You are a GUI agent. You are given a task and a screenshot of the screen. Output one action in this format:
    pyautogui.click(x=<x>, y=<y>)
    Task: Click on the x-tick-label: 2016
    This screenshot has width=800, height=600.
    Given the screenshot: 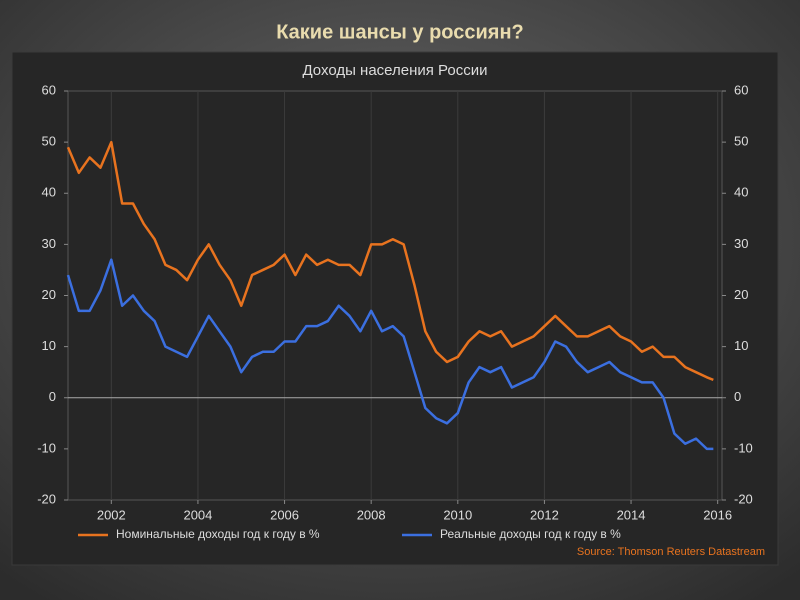 What is the action you would take?
    pyautogui.click(x=717, y=514)
    